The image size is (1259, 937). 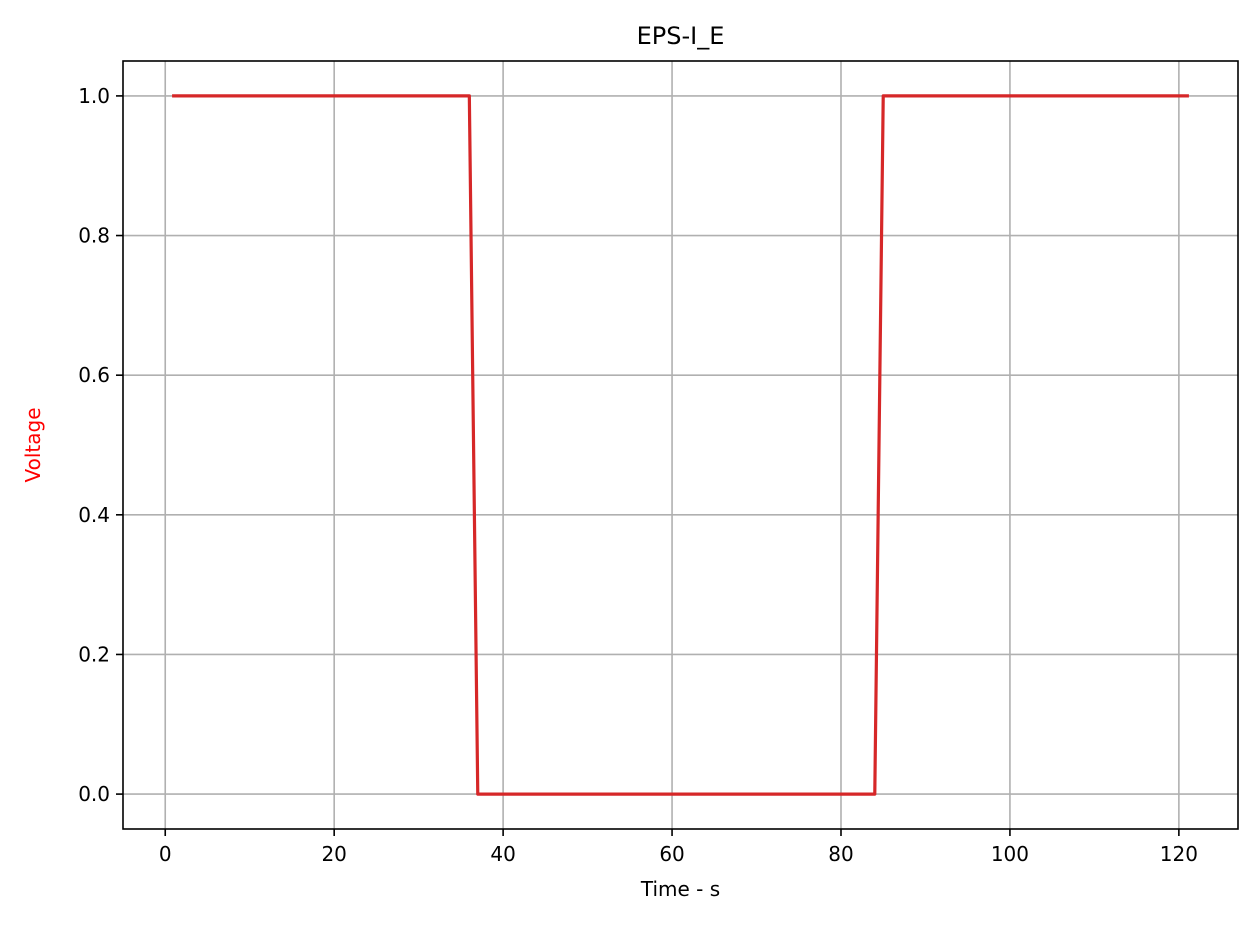 What do you see at coordinates (502, 854) in the screenshot?
I see `x-tick-label: 40` at bounding box center [502, 854].